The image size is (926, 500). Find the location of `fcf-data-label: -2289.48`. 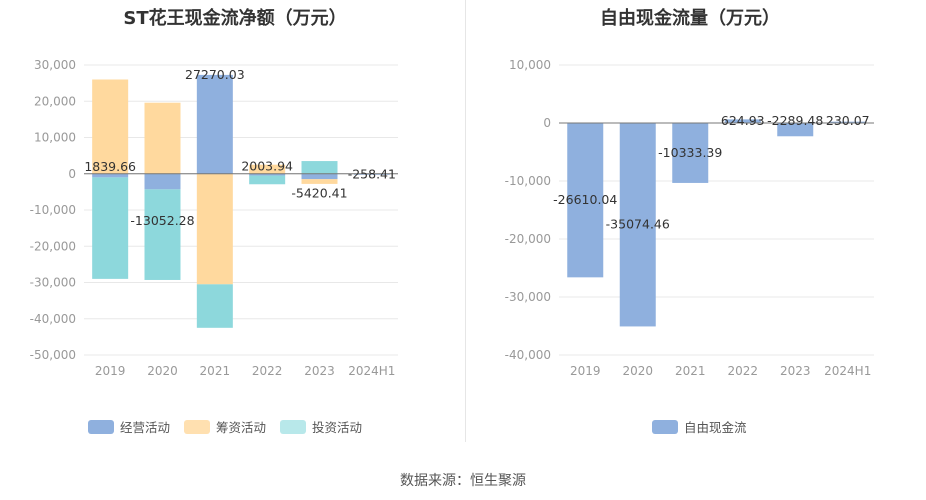

fcf-data-label: -2289.48 is located at coordinates (795, 120).